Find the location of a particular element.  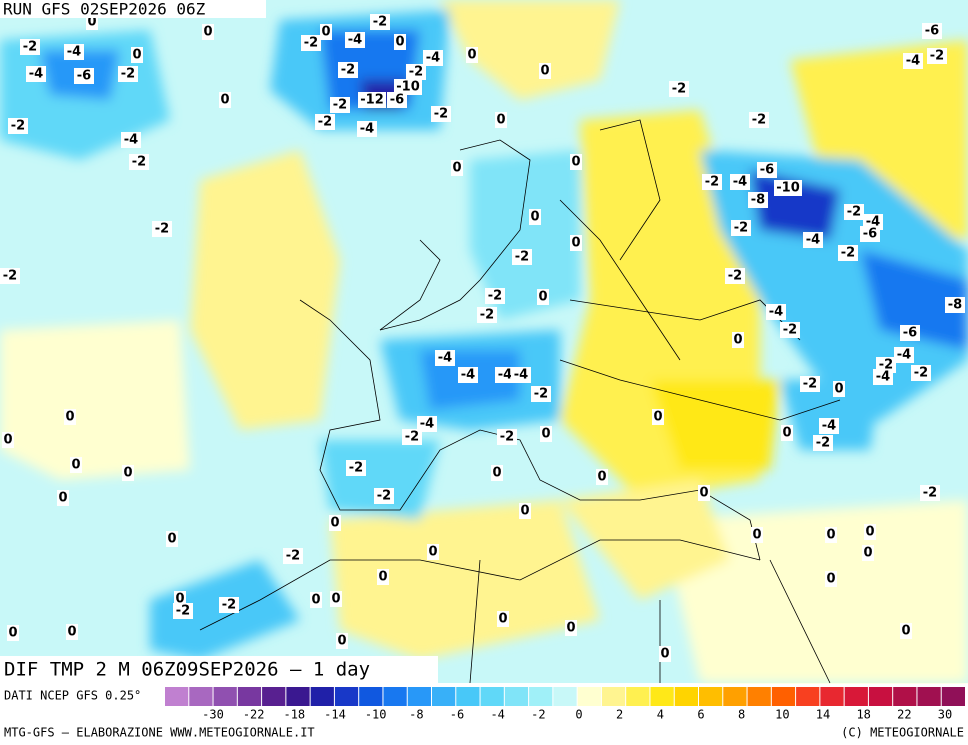

colorbar-tick-label: -4 is located at coordinates (497, 715).